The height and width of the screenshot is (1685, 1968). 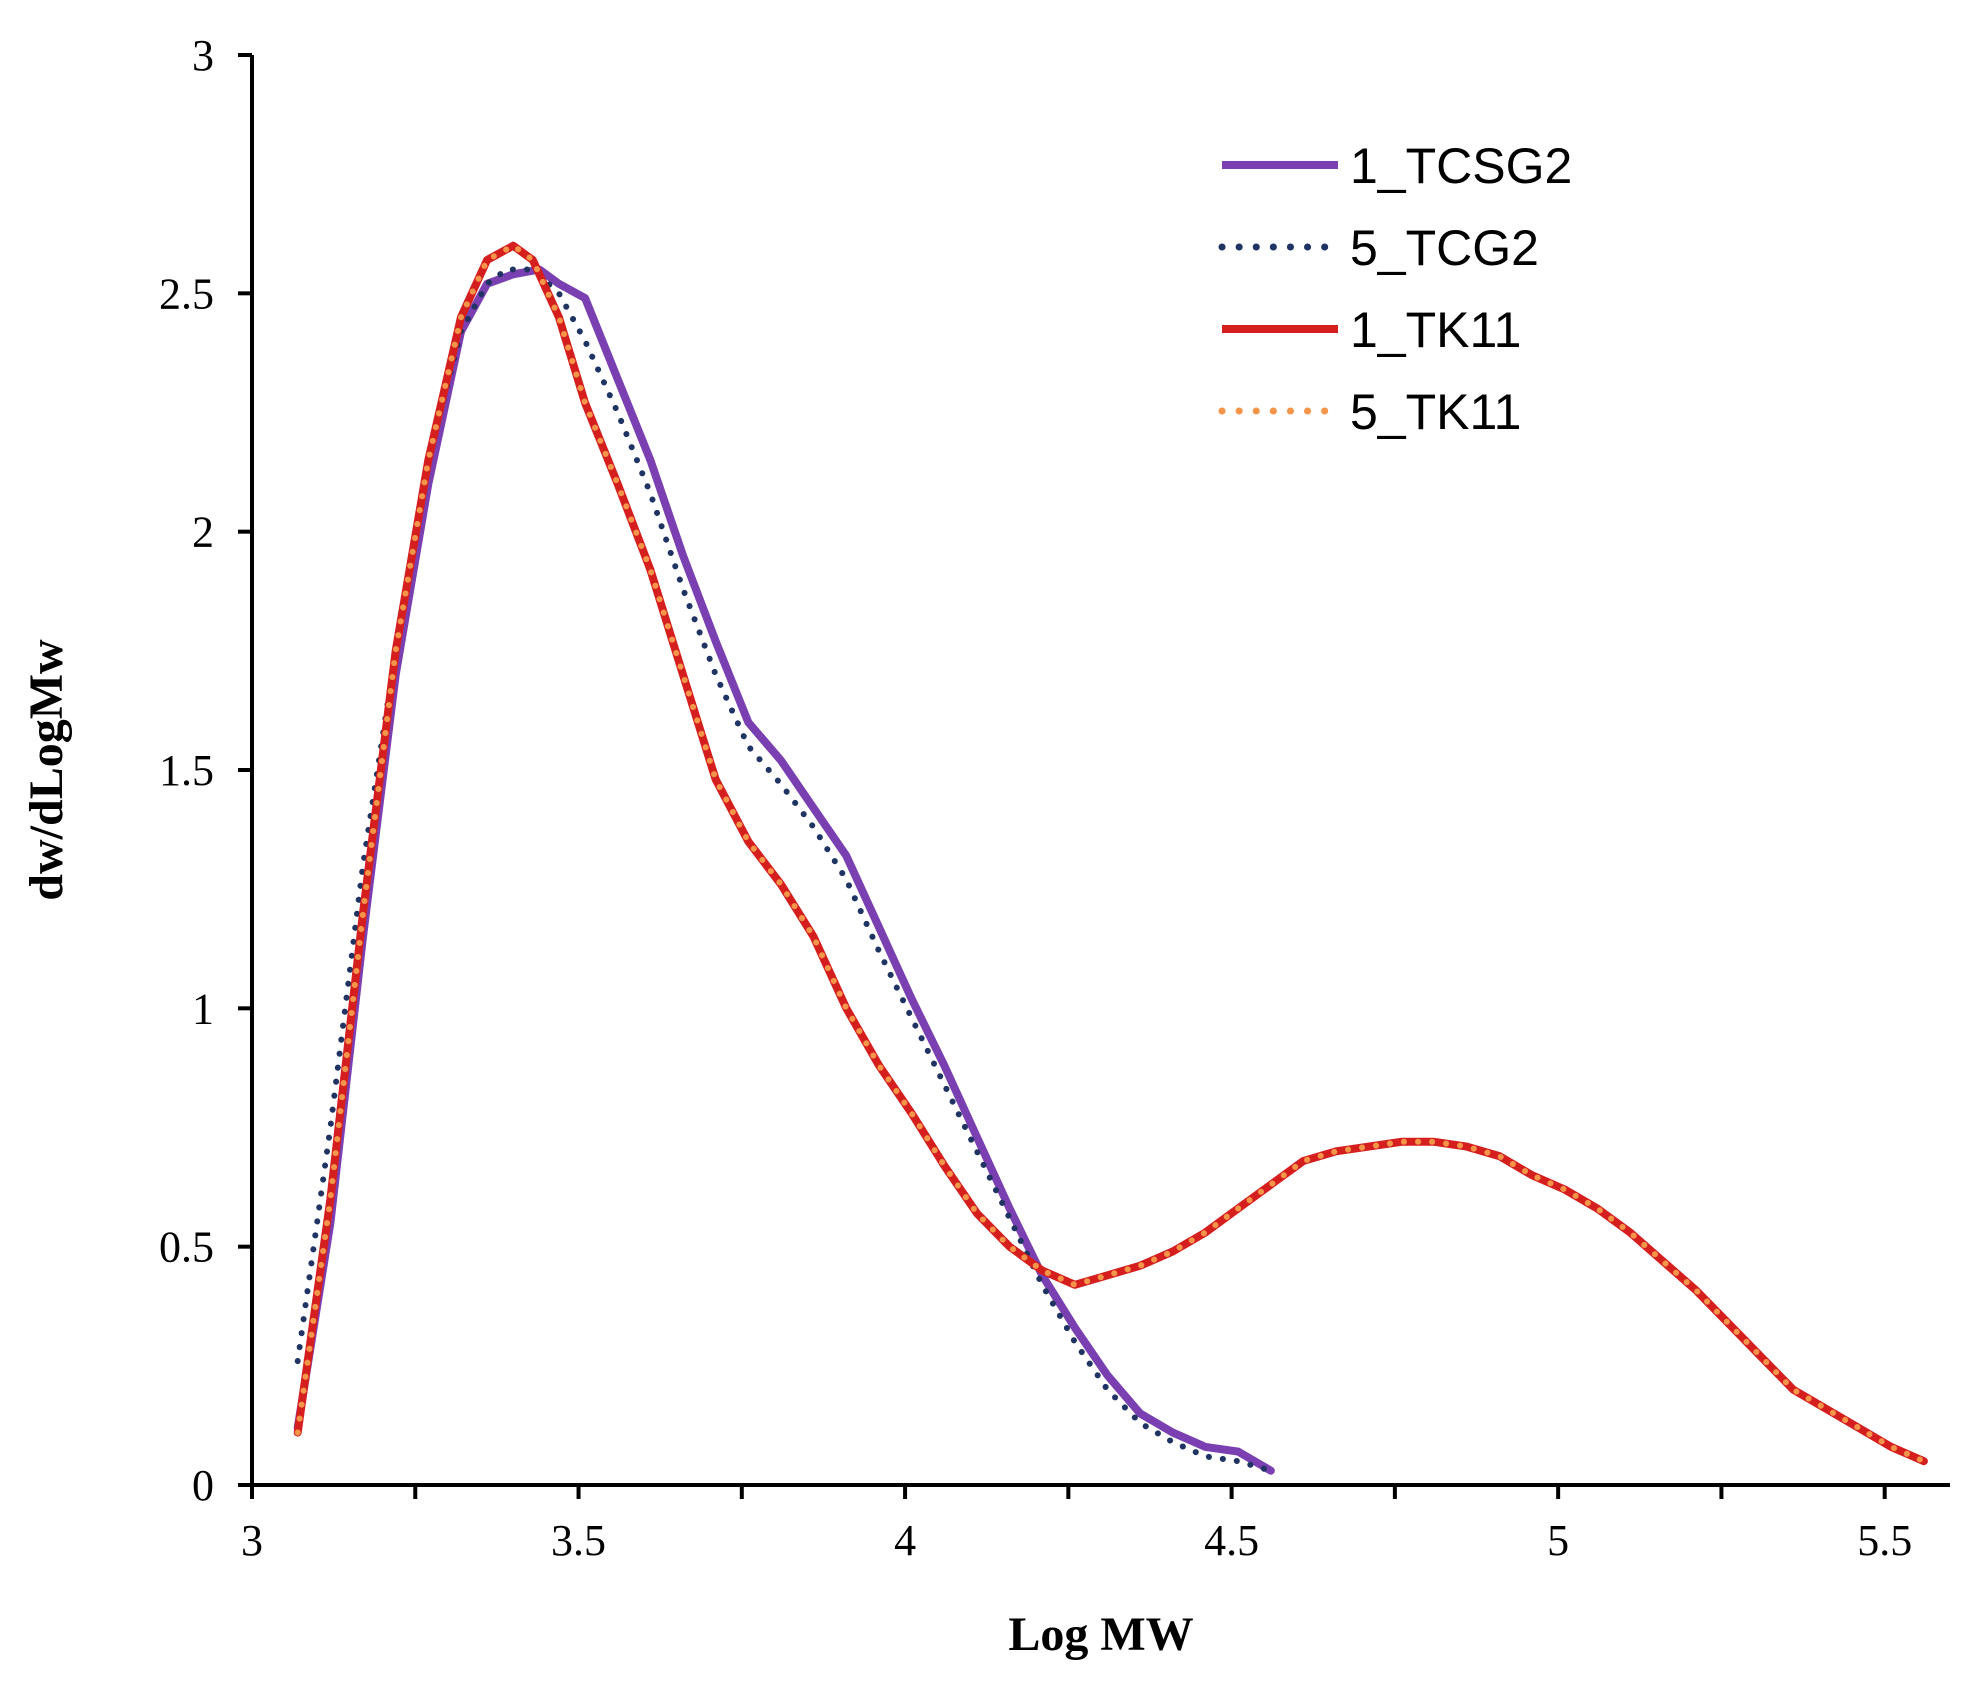 What do you see at coordinates (1444, 248) in the screenshot?
I see `legend-label-5_TCG2: 5_TCG2` at bounding box center [1444, 248].